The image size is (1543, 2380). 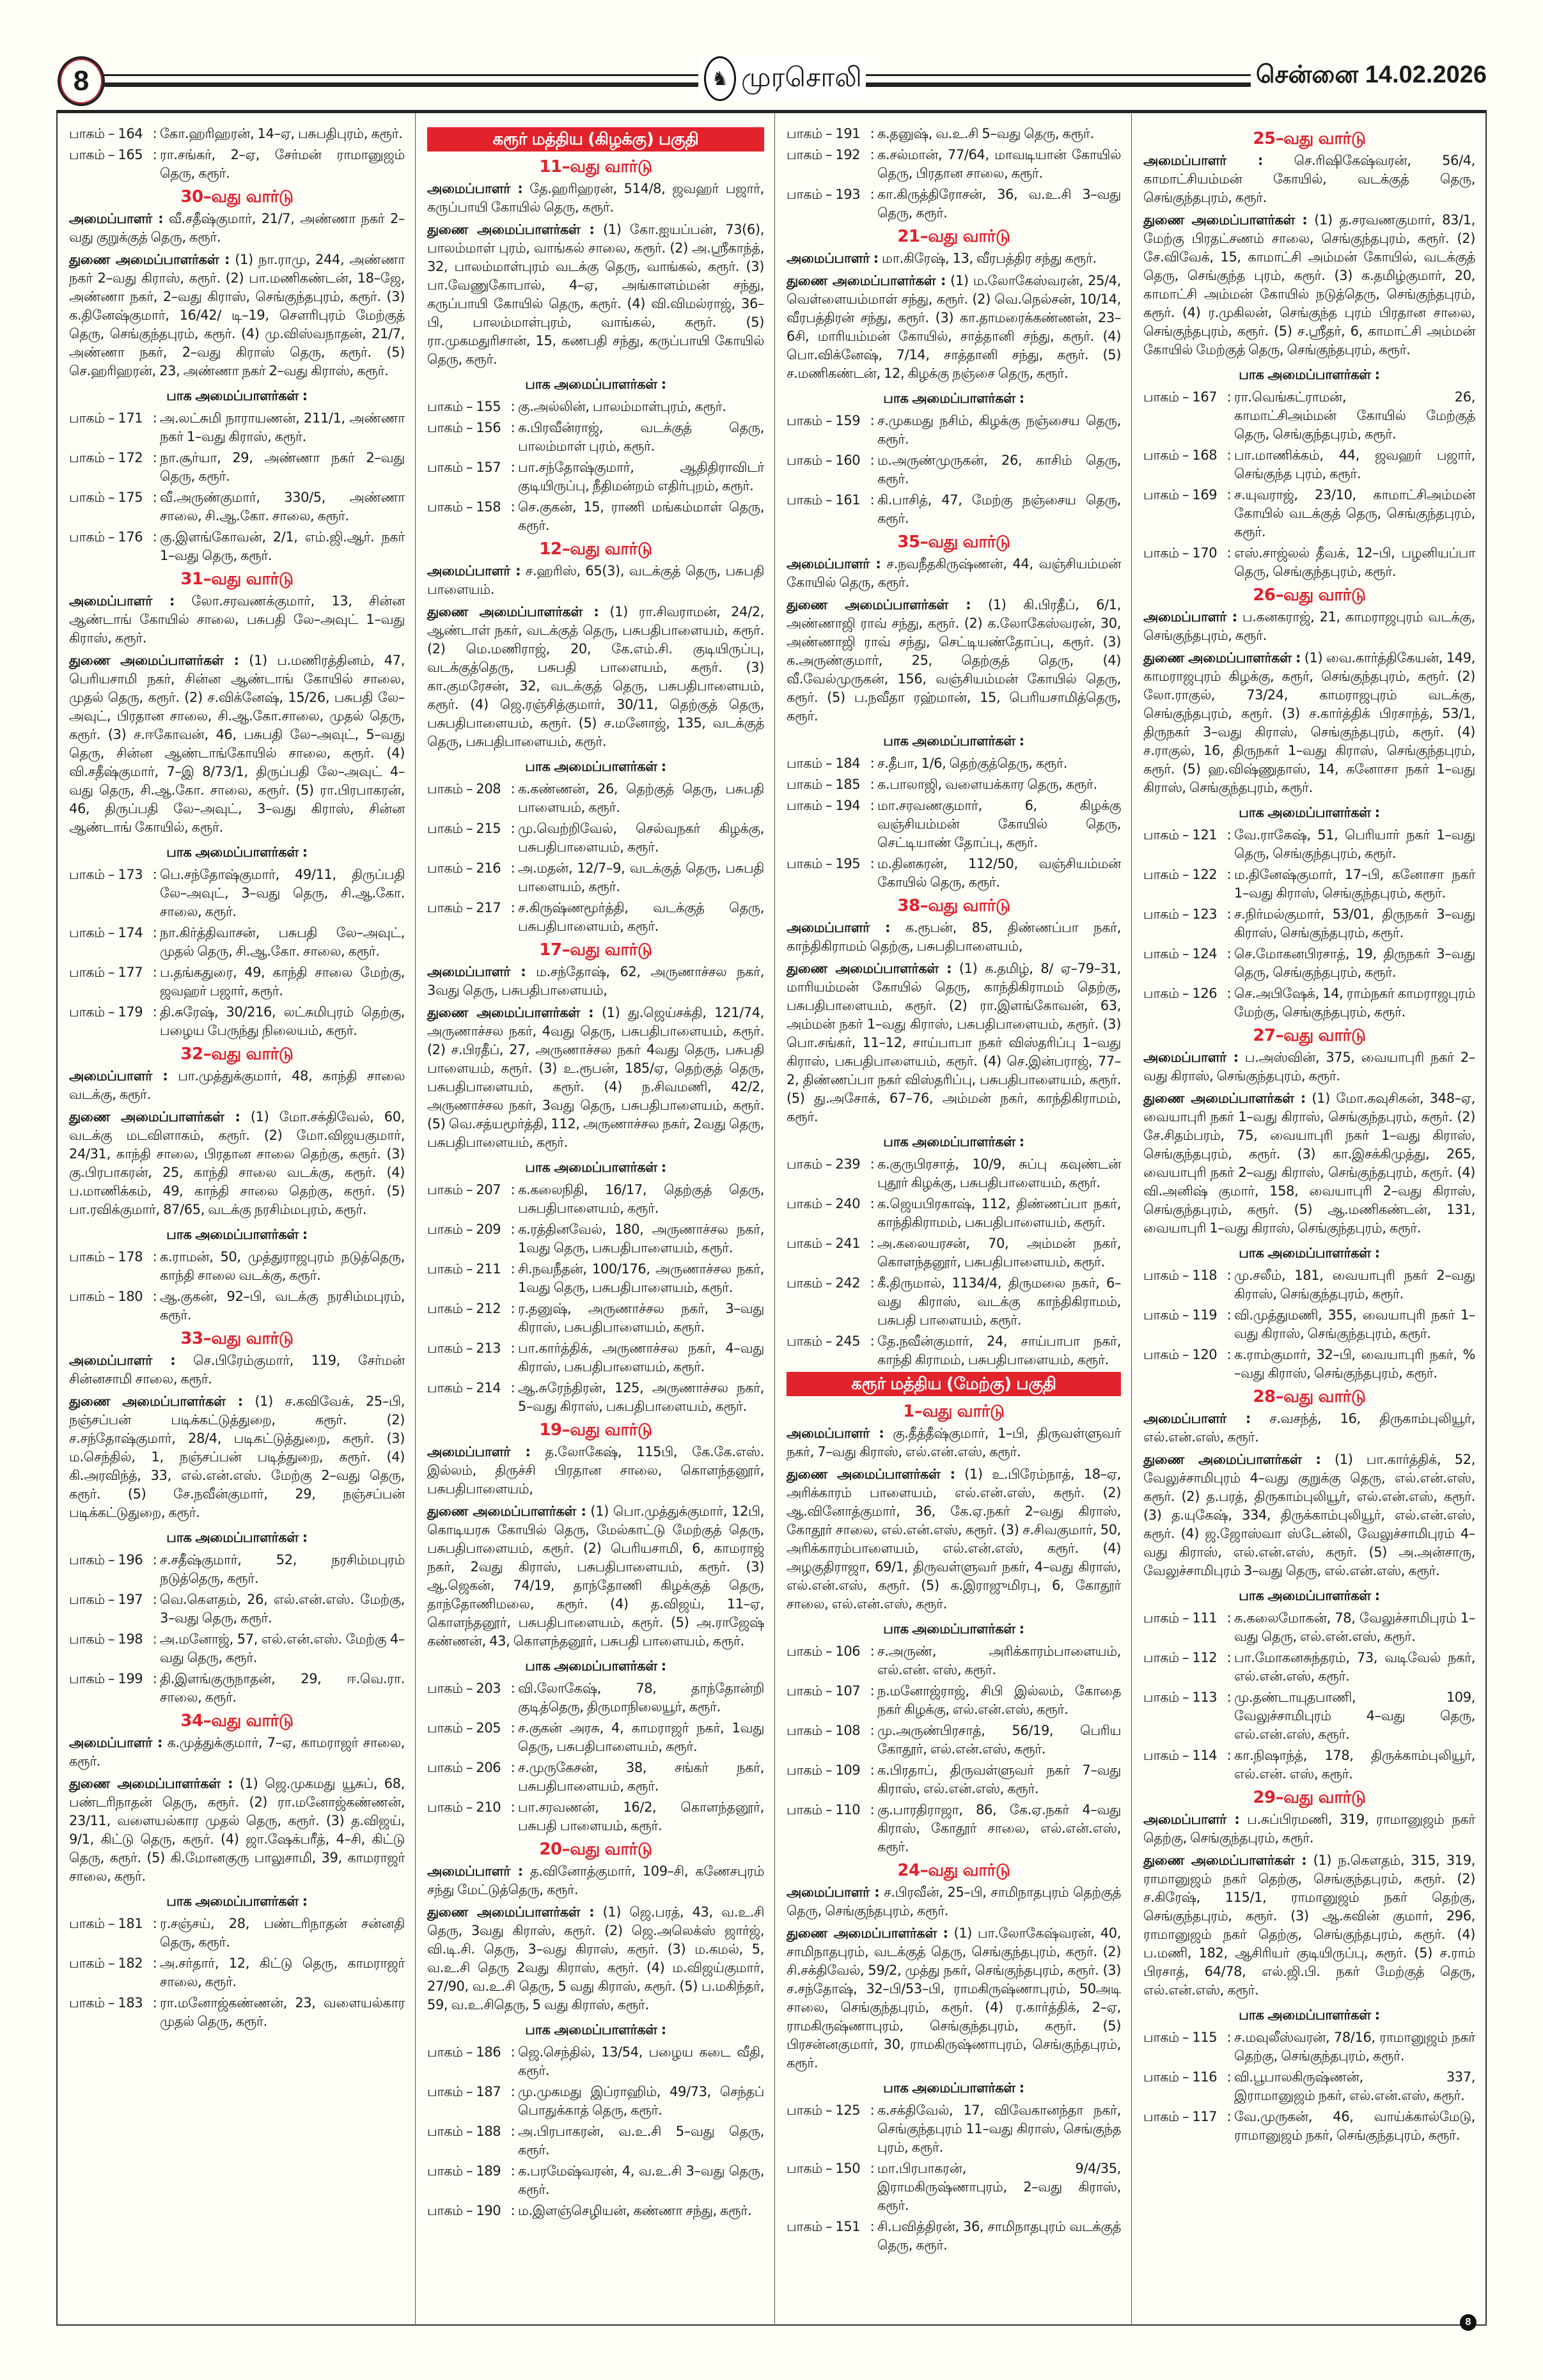 I want to click on part-organizer: ம.அருண்முருகன், 26, காசிம் தெரு, கரூர்., so click(x=999, y=469).